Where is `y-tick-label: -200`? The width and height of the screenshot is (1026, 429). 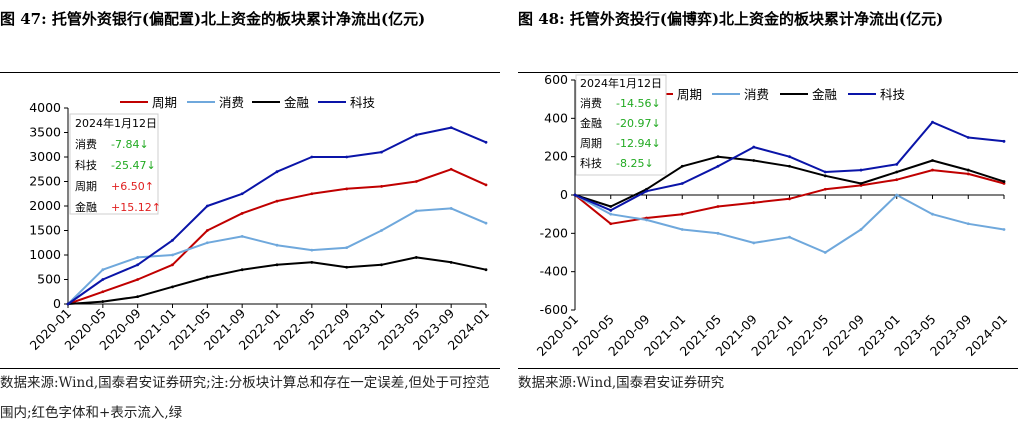 y-tick-label: -200 is located at coordinates (554, 232).